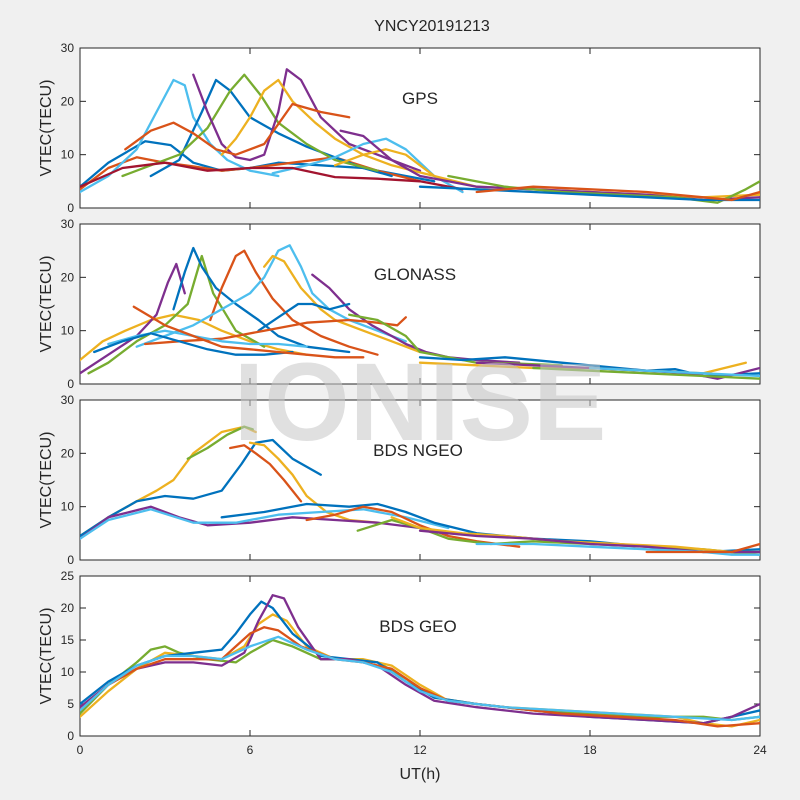  I want to click on figure-title: YNCY20191213, so click(432, 26).